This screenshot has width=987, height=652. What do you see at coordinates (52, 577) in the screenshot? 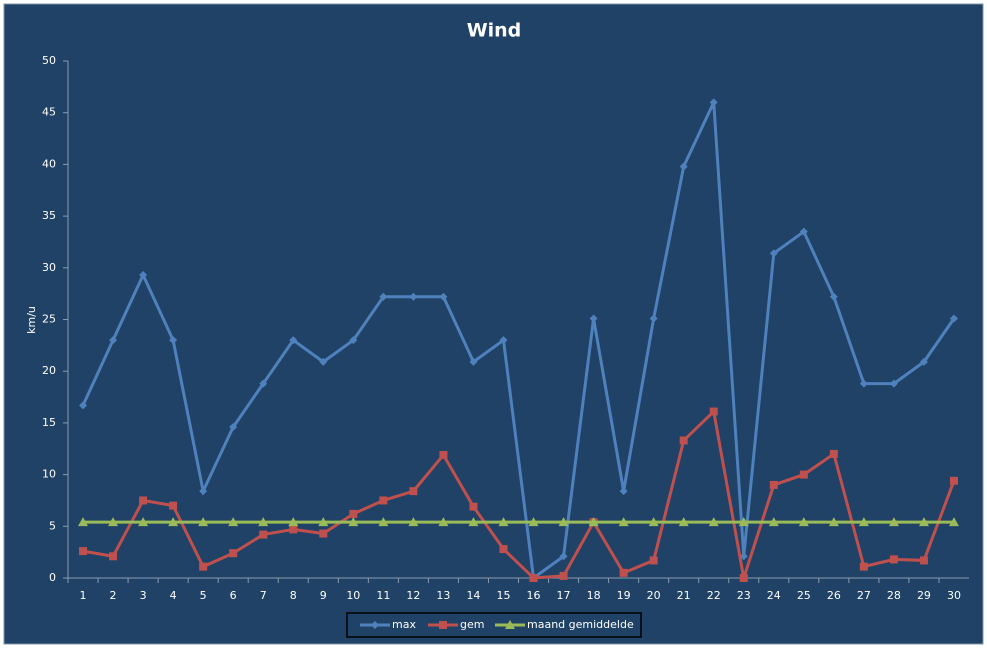
I see `y-tick-label: 0` at bounding box center [52, 577].